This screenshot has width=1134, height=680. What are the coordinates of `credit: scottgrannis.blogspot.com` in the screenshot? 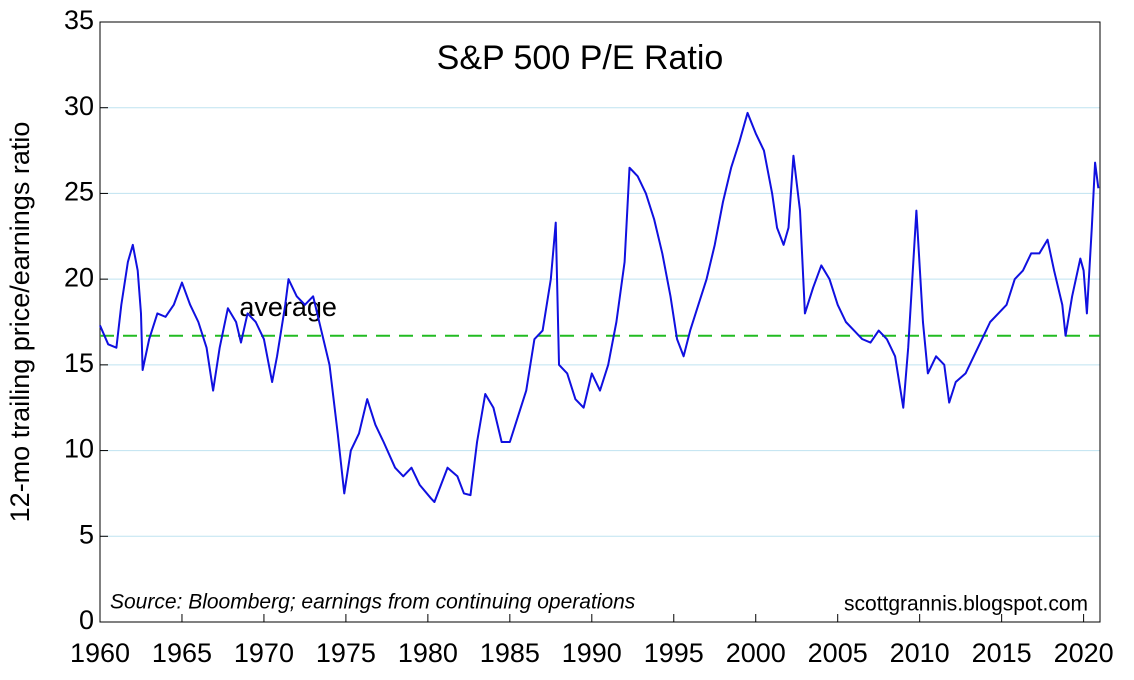 It's located at (966, 604).